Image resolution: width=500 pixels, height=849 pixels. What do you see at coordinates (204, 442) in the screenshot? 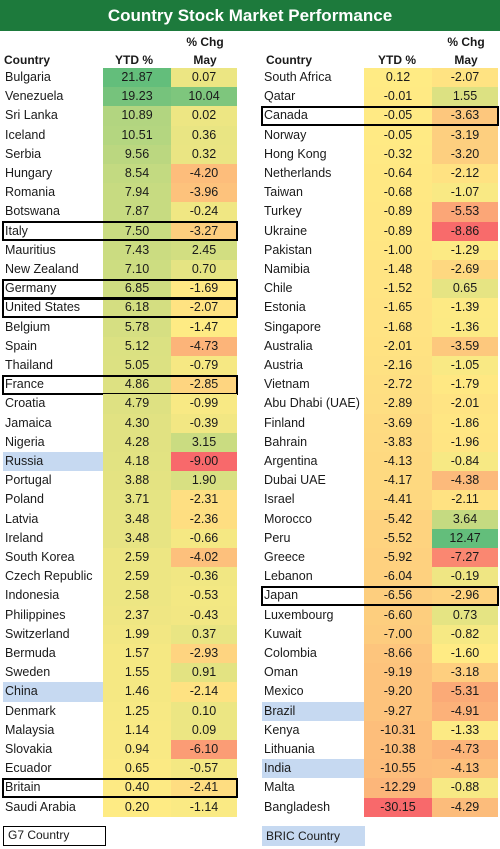
I see `may-value: 3.15` at bounding box center [204, 442].